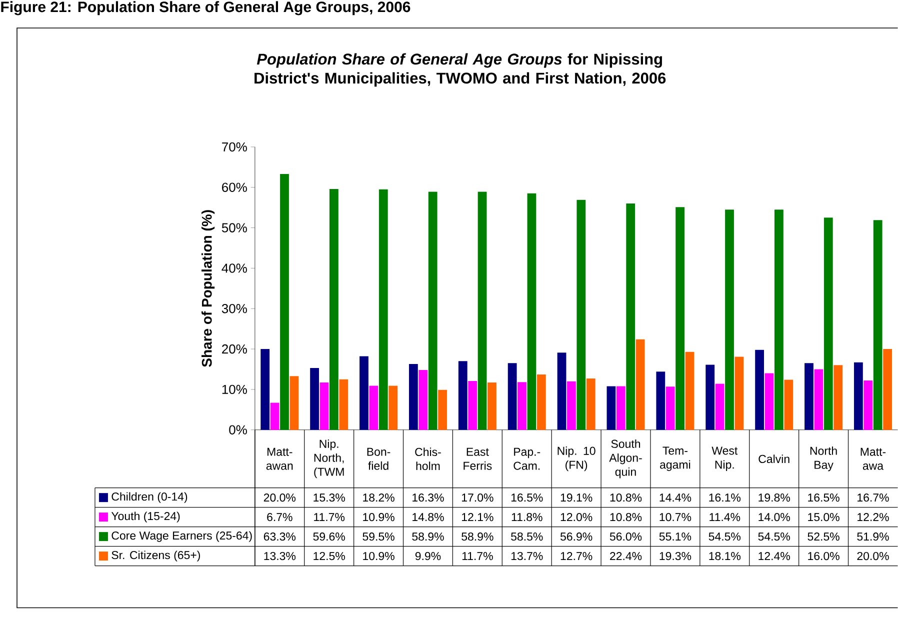  What do you see at coordinates (329, 536) in the screenshot?
I see `data-label: 59.6%` at bounding box center [329, 536].